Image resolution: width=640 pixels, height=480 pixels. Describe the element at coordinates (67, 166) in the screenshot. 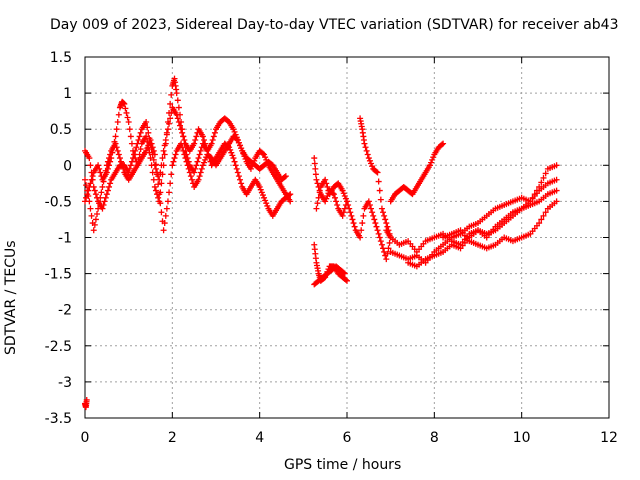

I see `y-tick-label: 0` at that location.